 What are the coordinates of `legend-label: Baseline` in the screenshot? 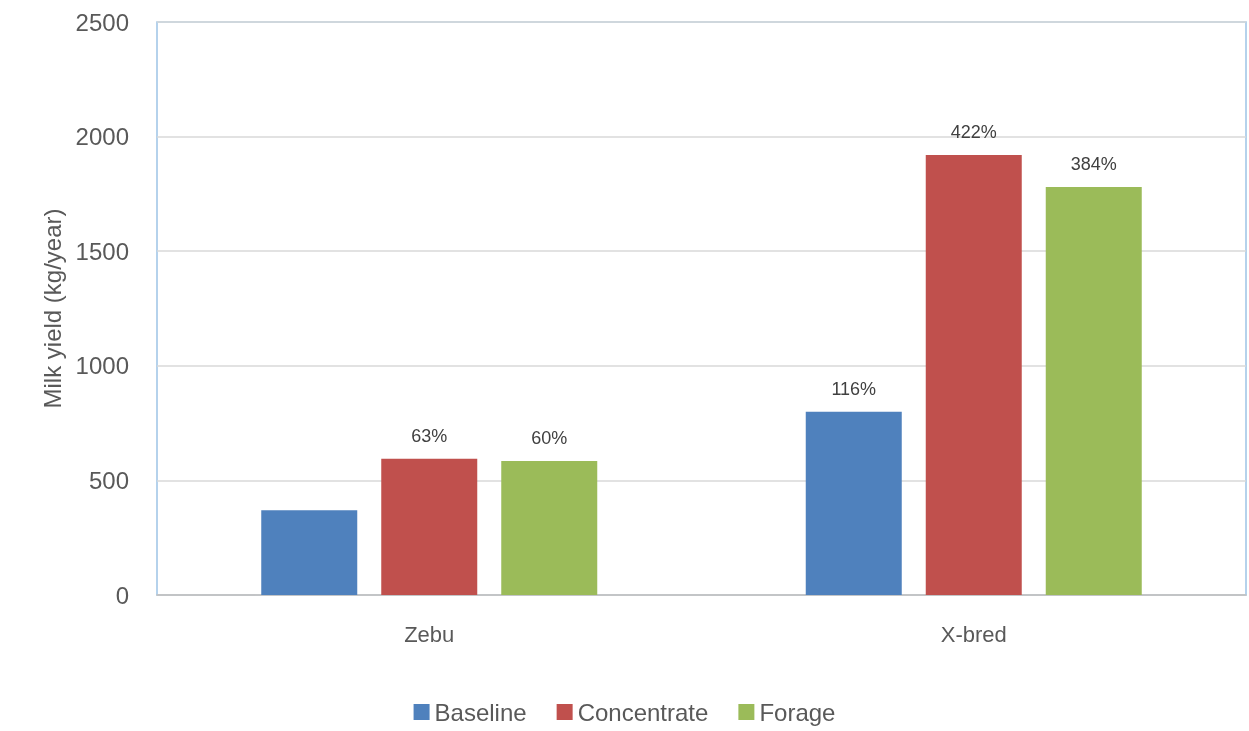 It's located at (480, 712).